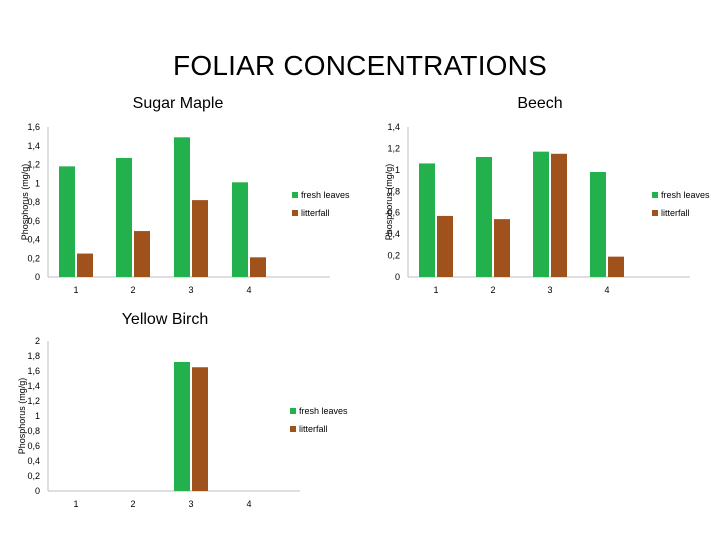 The width and height of the screenshot is (720, 540). I want to click on yellow-birch-y-tick-label: 2, so click(37, 341).